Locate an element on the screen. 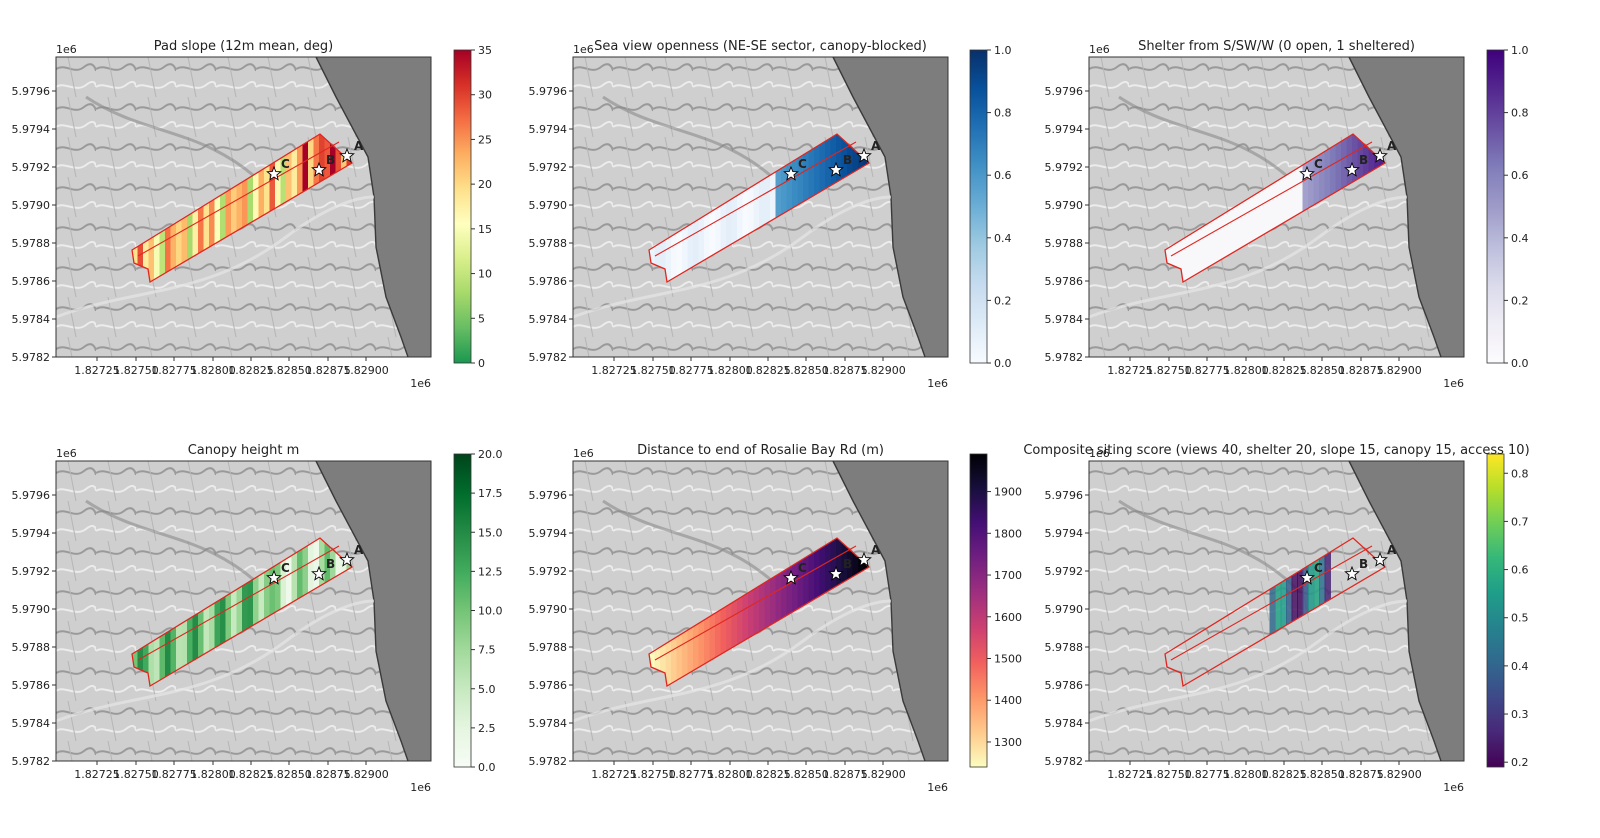  y-tick-label: 5.9782 is located at coordinates (31, 761).